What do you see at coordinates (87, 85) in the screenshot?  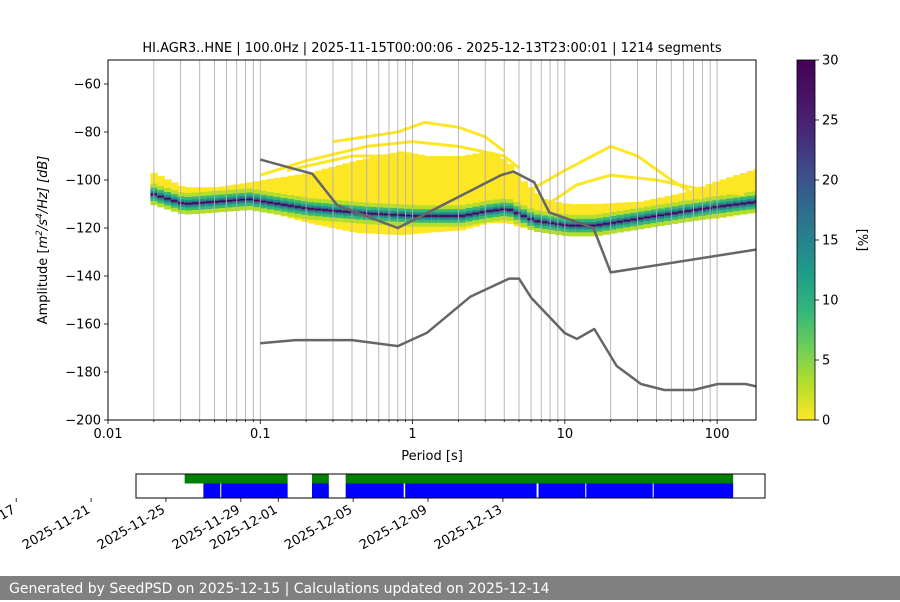 I see `y-tick-label: −60` at bounding box center [87, 85].